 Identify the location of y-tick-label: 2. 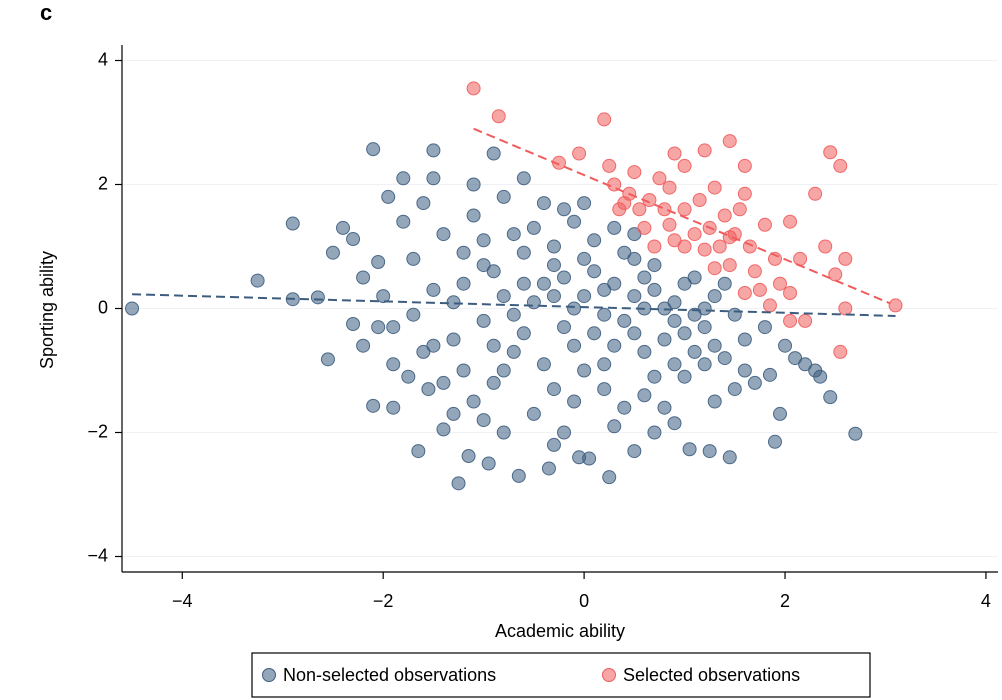
(103, 183).